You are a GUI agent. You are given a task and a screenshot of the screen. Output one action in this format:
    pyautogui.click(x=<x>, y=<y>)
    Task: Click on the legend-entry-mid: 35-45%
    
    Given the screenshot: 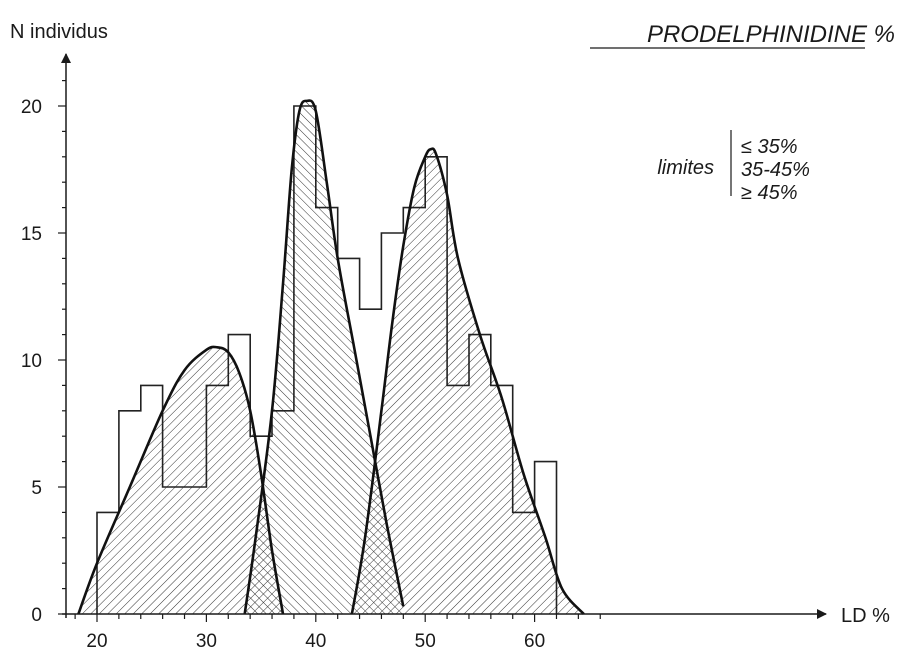 What is the action you would take?
    pyautogui.click(x=775, y=170)
    